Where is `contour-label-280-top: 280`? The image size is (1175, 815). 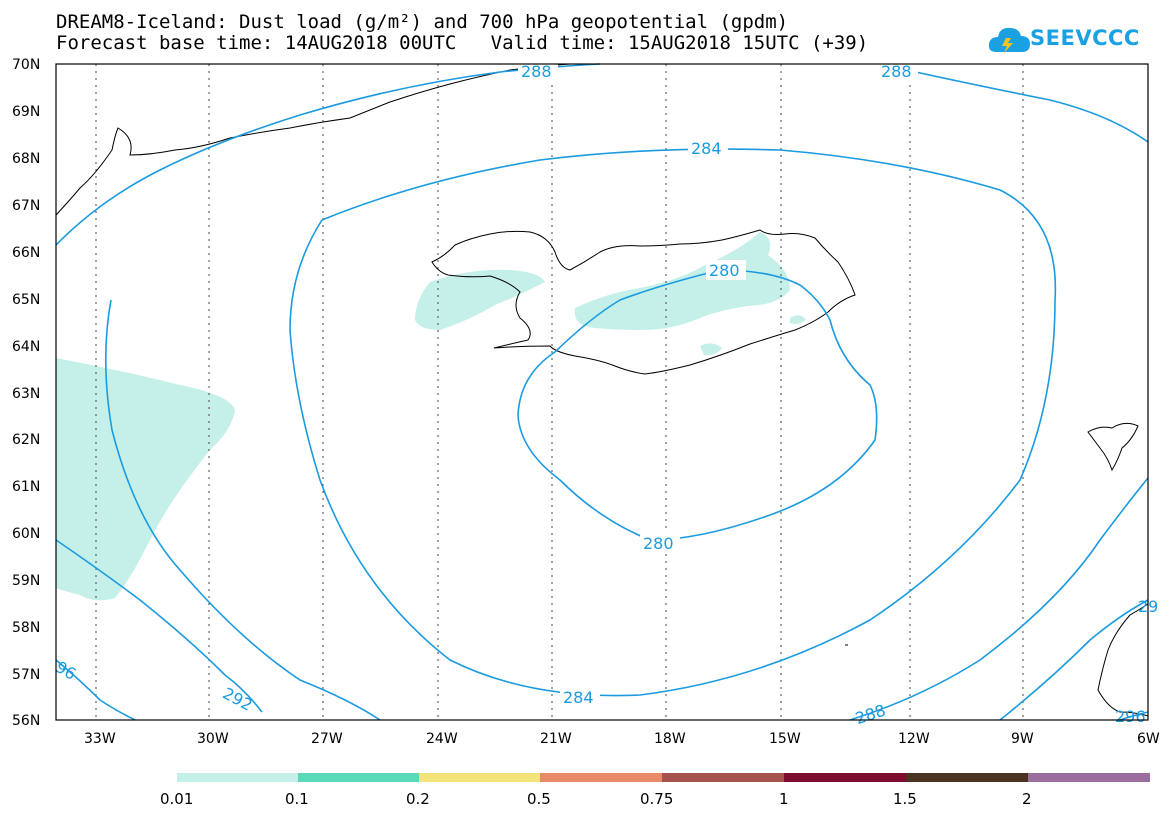 contour-label-280-top: 280 is located at coordinates (724, 270).